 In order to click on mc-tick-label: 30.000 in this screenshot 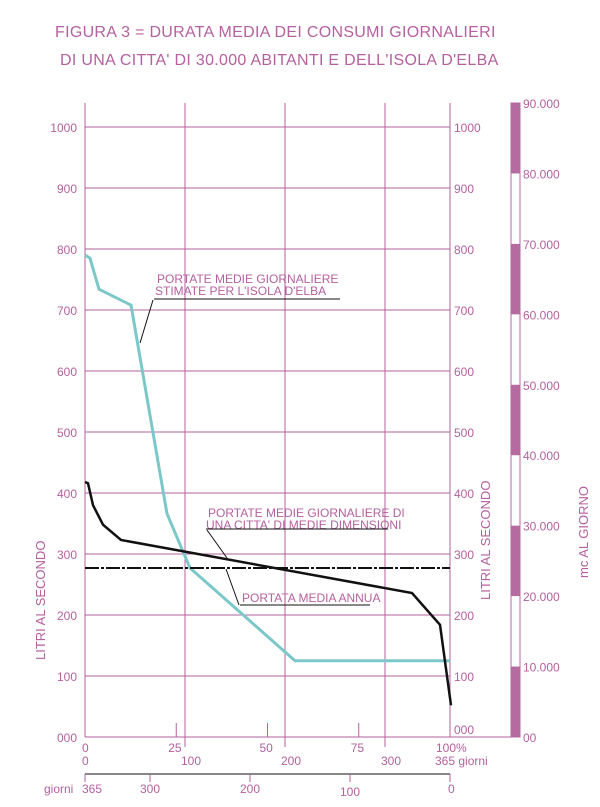, I will do `click(541, 527)`.